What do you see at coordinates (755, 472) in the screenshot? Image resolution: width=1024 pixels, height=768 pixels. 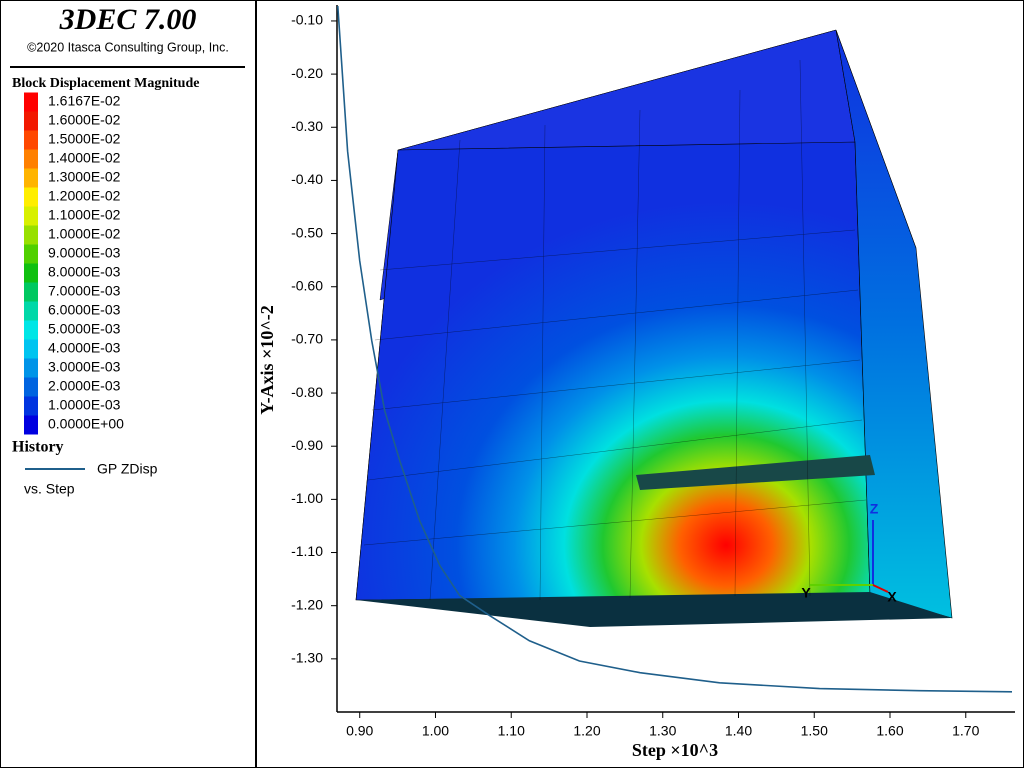 I see `block-ledge` at bounding box center [755, 472].